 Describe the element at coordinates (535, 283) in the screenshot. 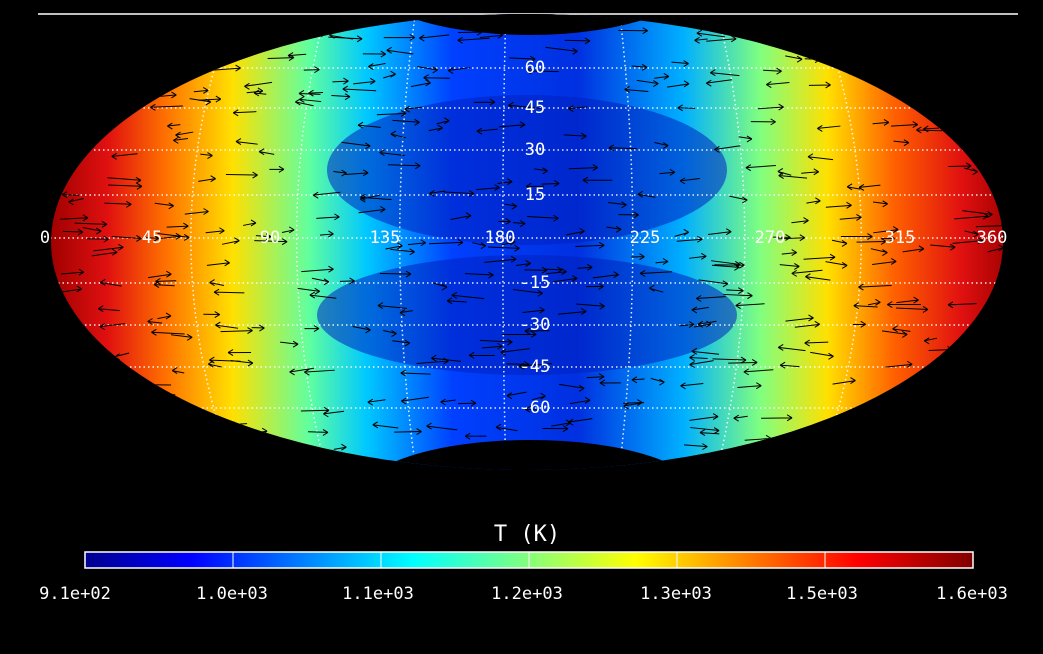

I see `latitude-label: -15` at that location.